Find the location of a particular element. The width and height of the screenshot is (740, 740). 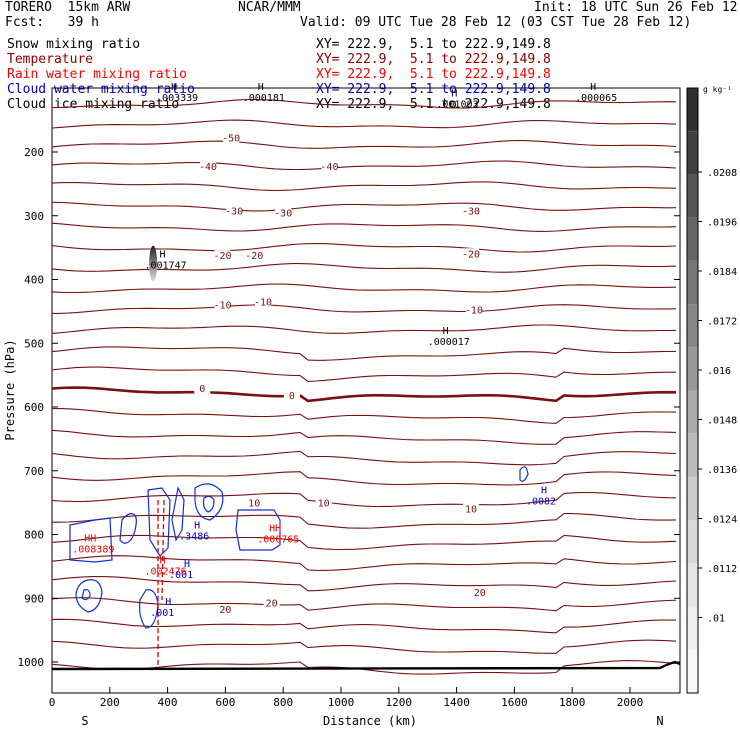

y-tick-label: 300 is located at coordinates (34, 216).